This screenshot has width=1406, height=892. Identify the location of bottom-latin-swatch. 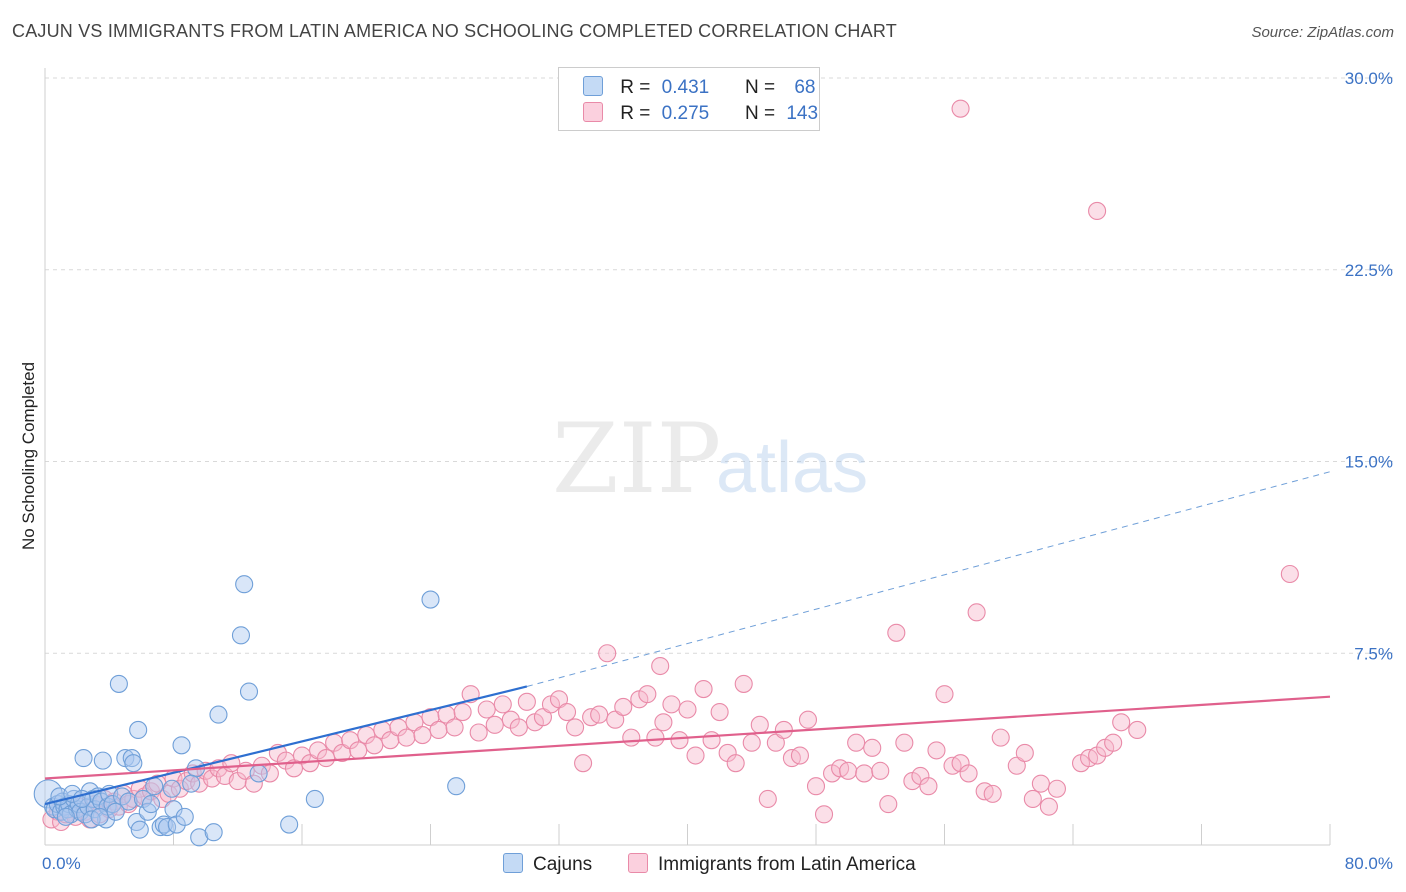
(638, 863).